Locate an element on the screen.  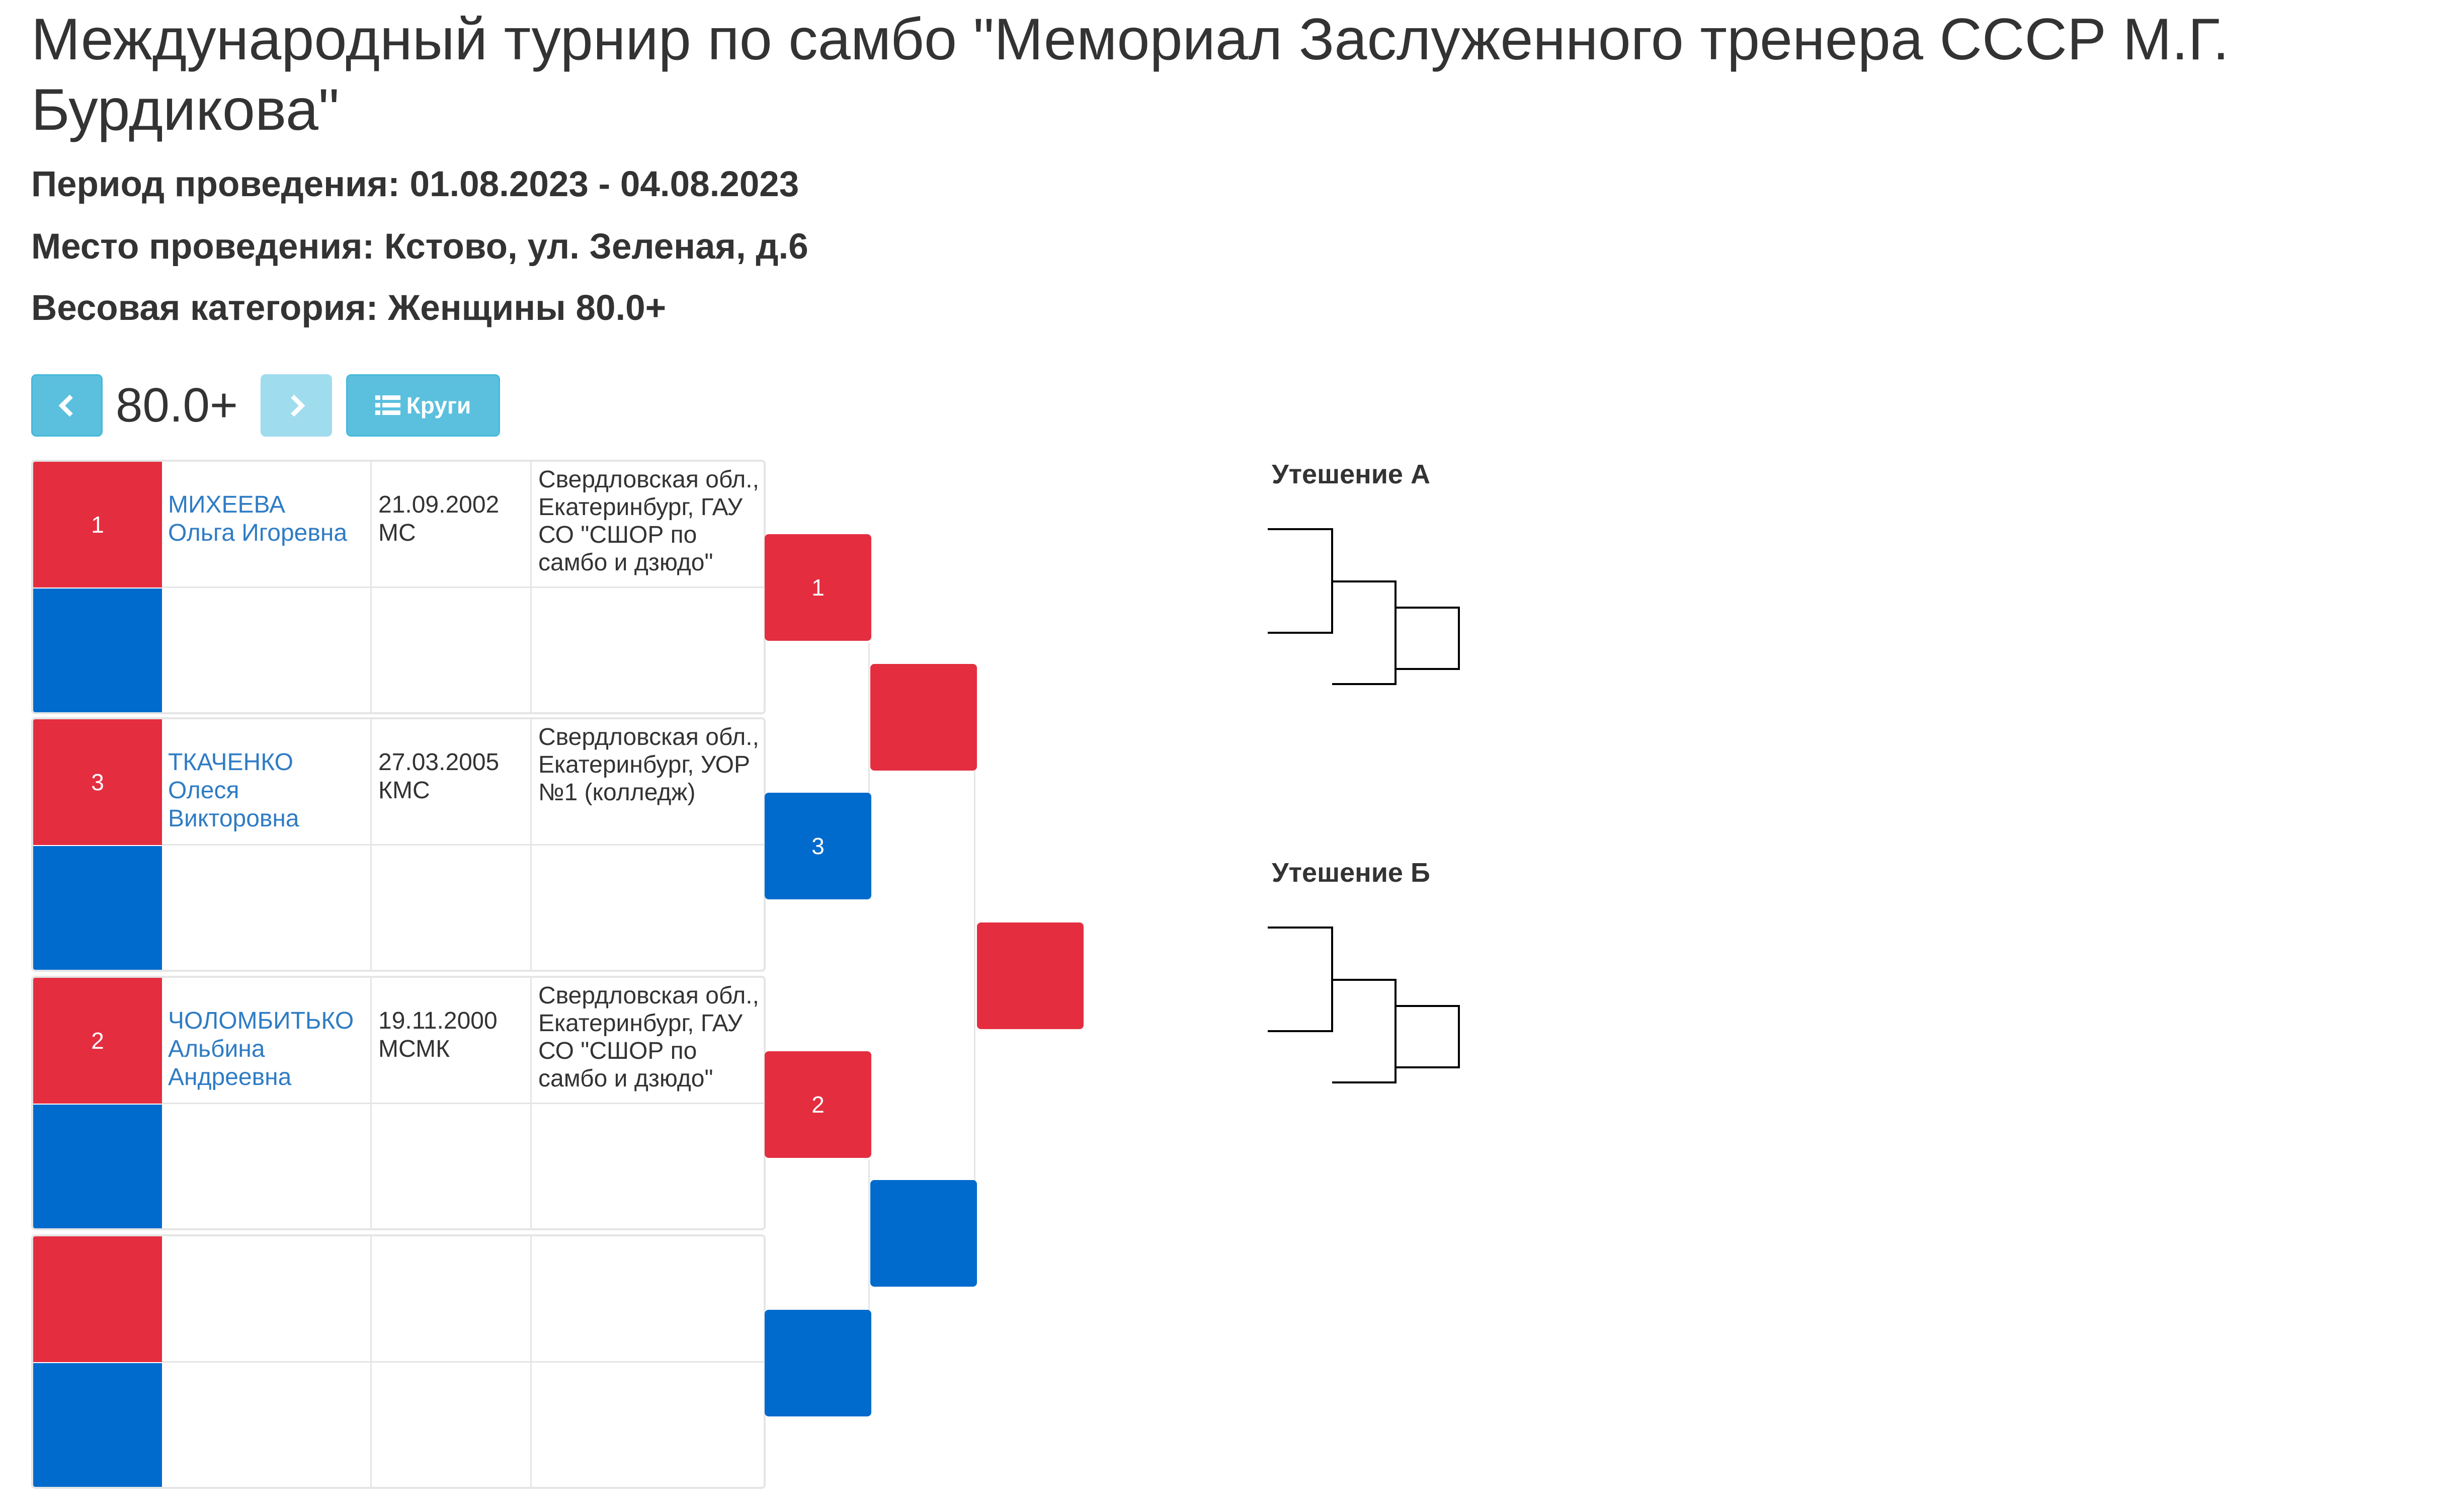
next-category-button is located at coordinates (296, 405).